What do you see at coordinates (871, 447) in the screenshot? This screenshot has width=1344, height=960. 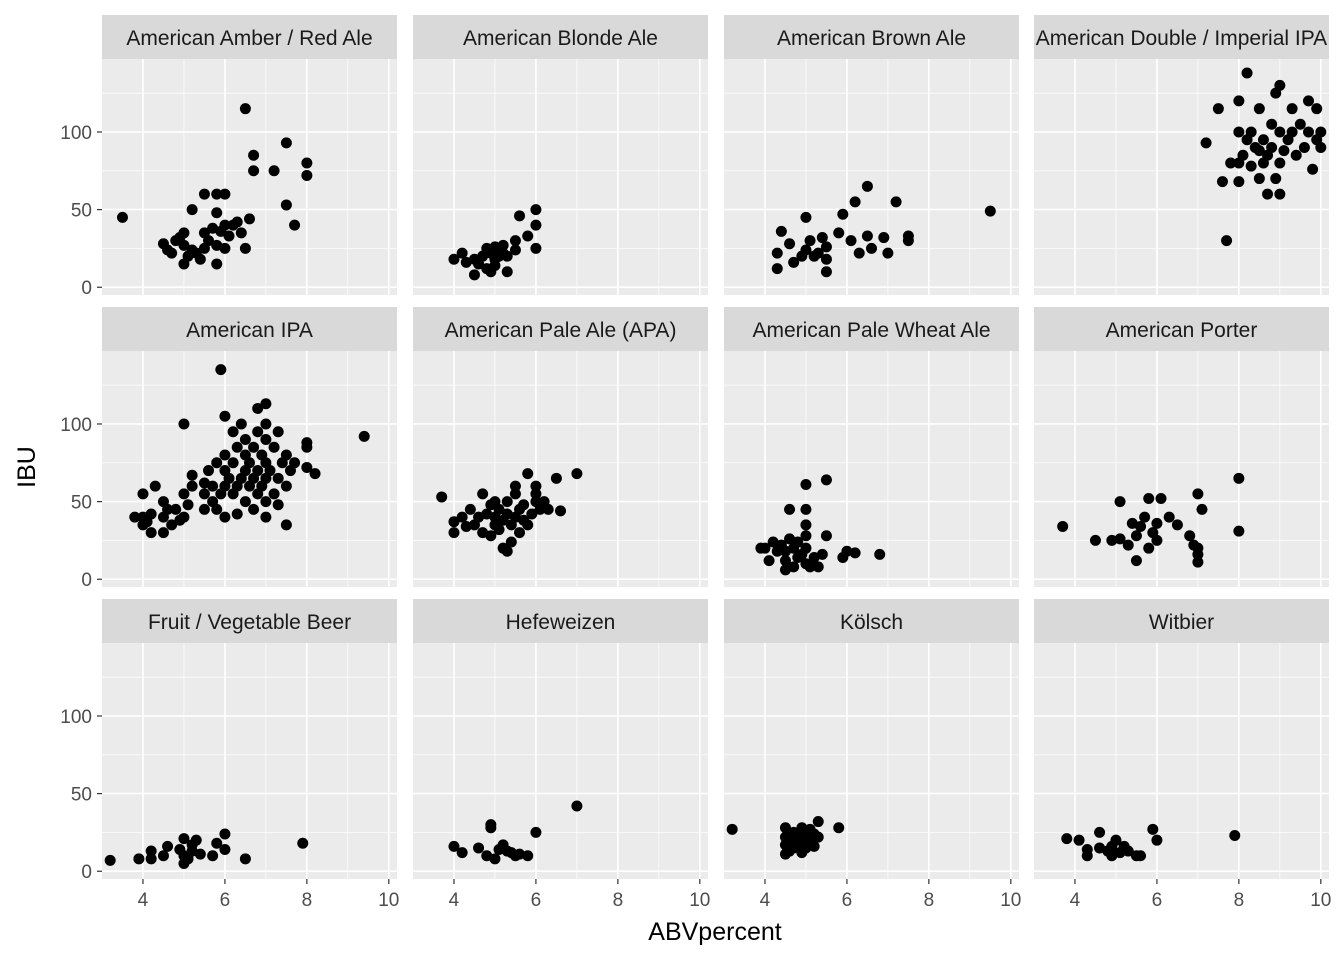 I see `facet-panel: American Pale Wheat Ale` at bounding box center [871, 447].